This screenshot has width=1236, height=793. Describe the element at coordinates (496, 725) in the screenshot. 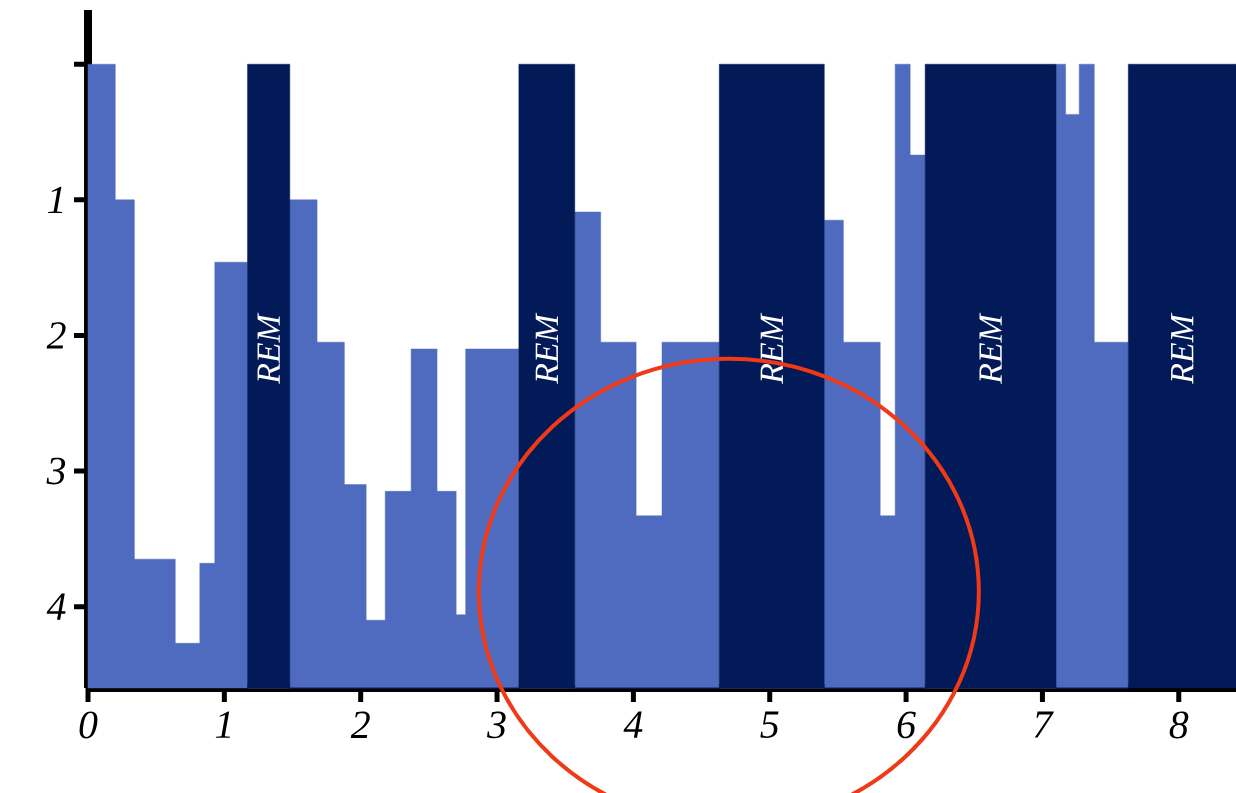

I see `x-tick-label: 3` at that location.